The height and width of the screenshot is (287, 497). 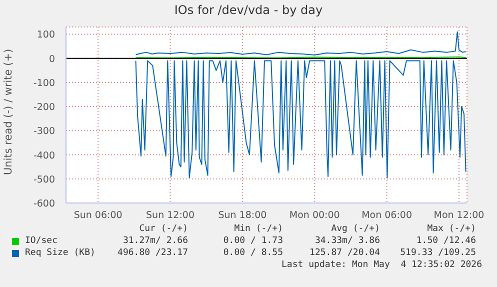 I want to click on y-tick-label: -600, so click(x=44, y=204).